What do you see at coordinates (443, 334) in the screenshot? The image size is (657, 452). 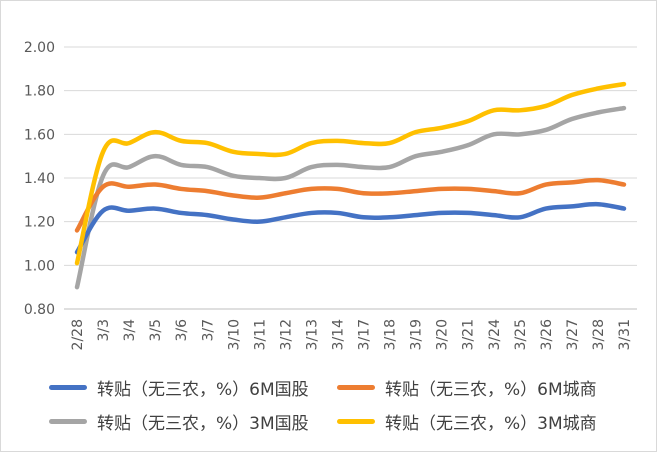 I see `x-tick-label: 3/20` at bounding box center [443, 334].